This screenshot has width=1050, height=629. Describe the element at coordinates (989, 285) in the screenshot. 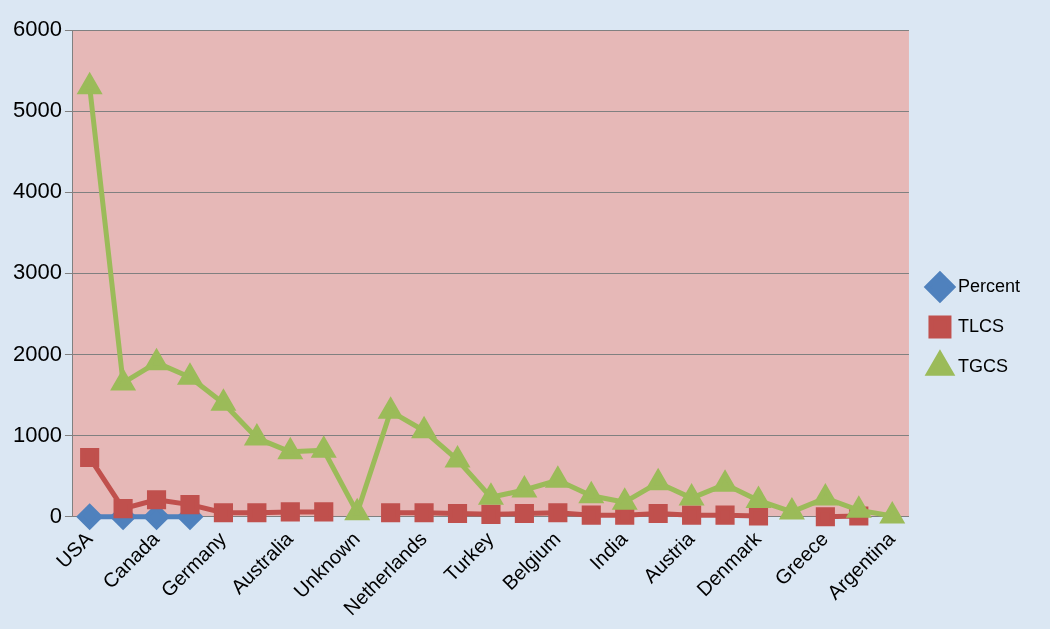

I see `legend-label: Percent` at that location.